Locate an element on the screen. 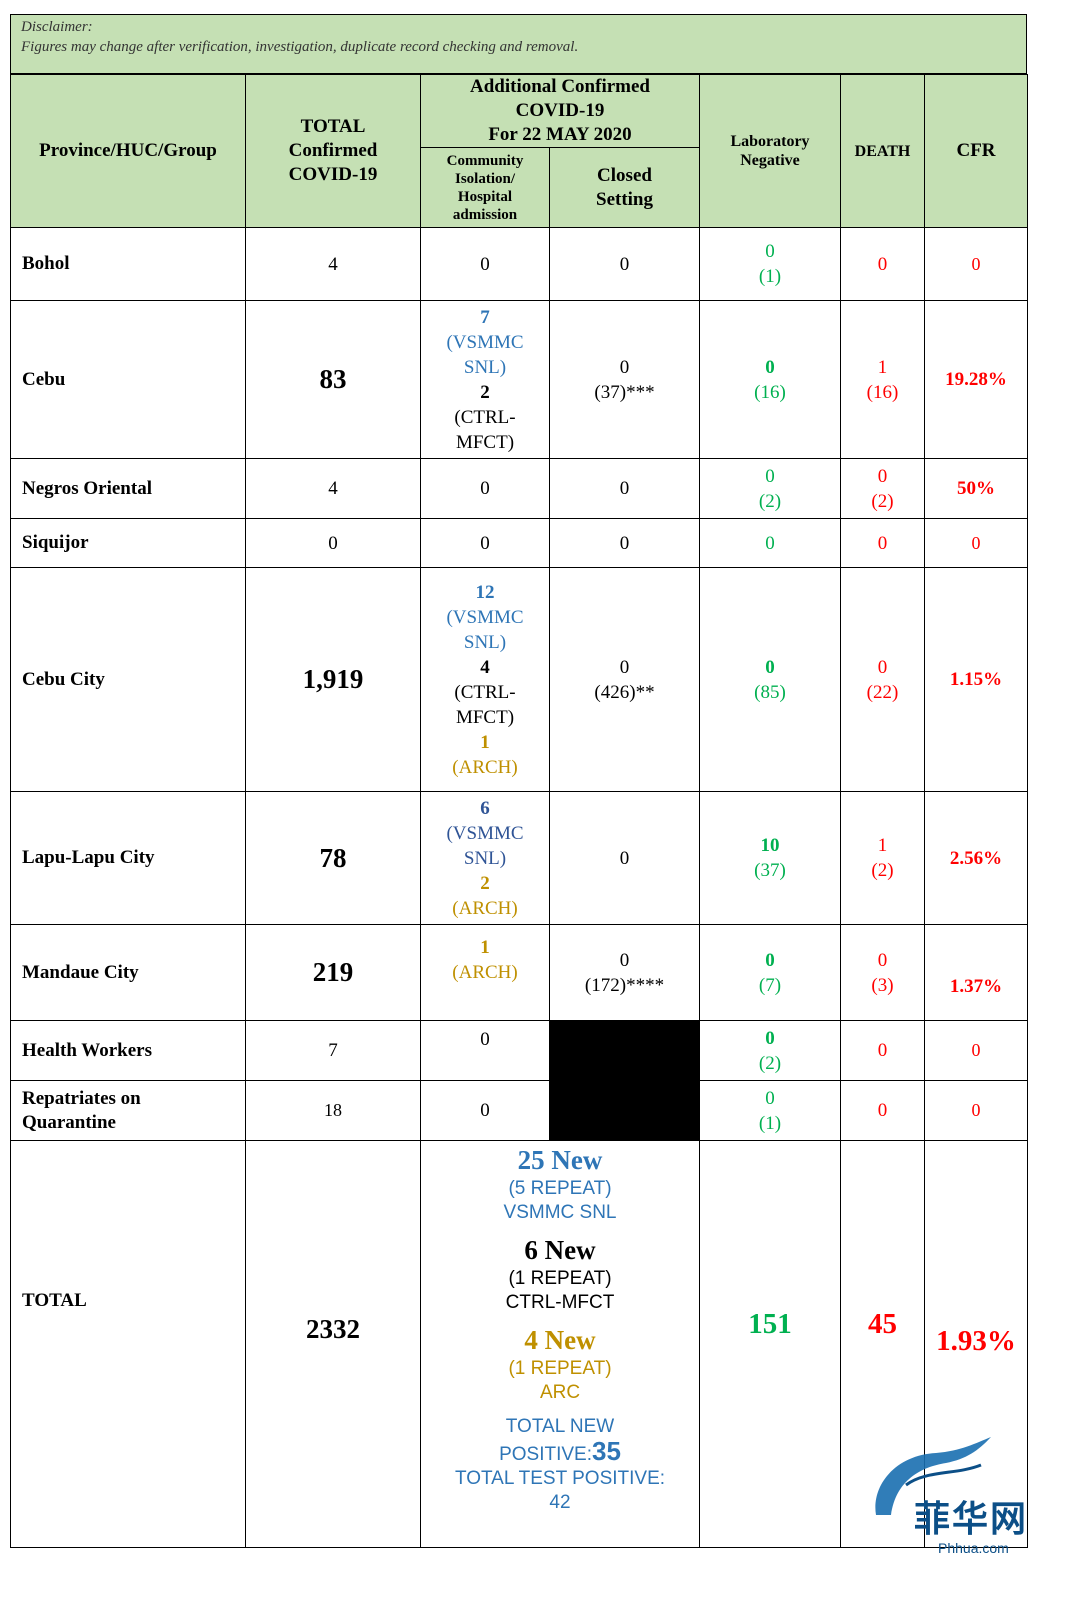  header-total: TOTAL Confirmed COVID-19 is located at coordinates (333, 151).